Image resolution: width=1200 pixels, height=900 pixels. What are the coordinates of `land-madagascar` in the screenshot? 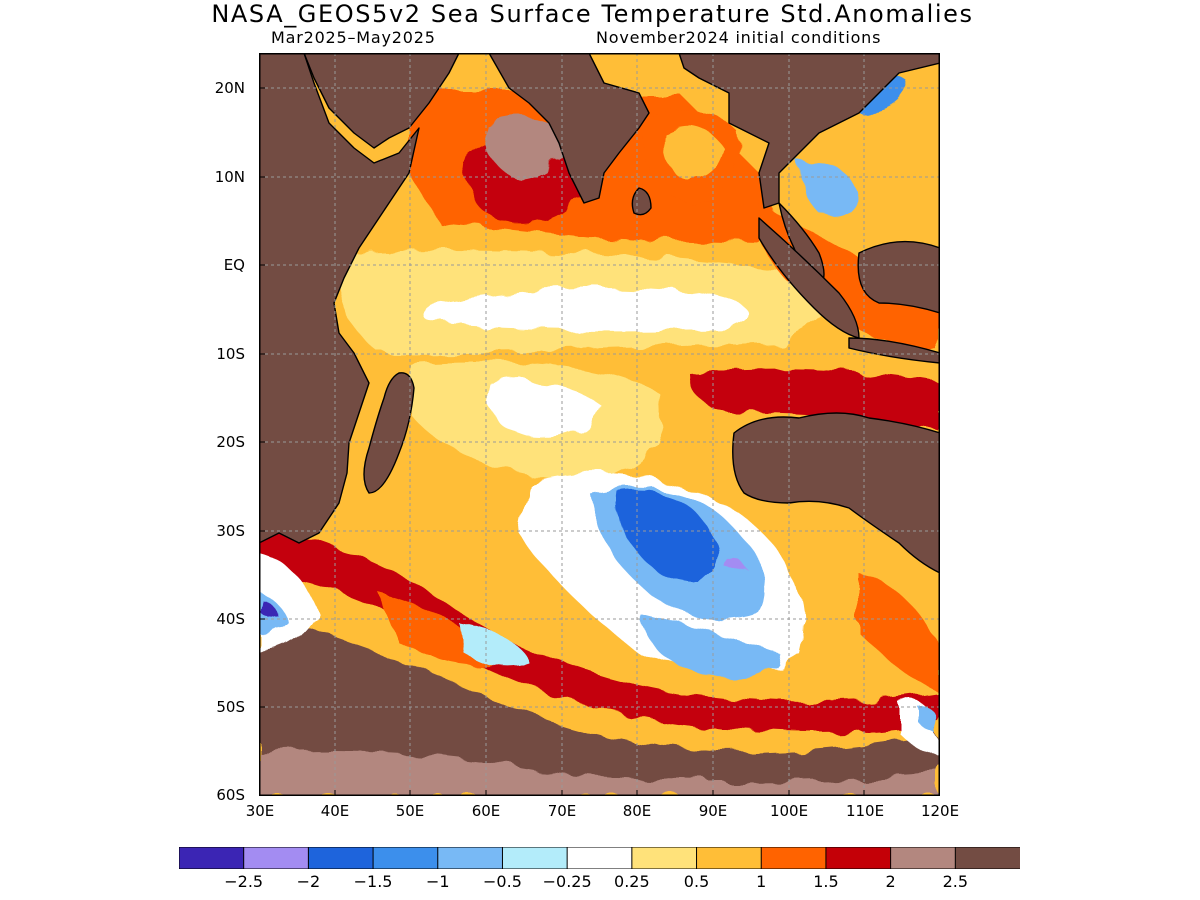 It's located at (389, 433).